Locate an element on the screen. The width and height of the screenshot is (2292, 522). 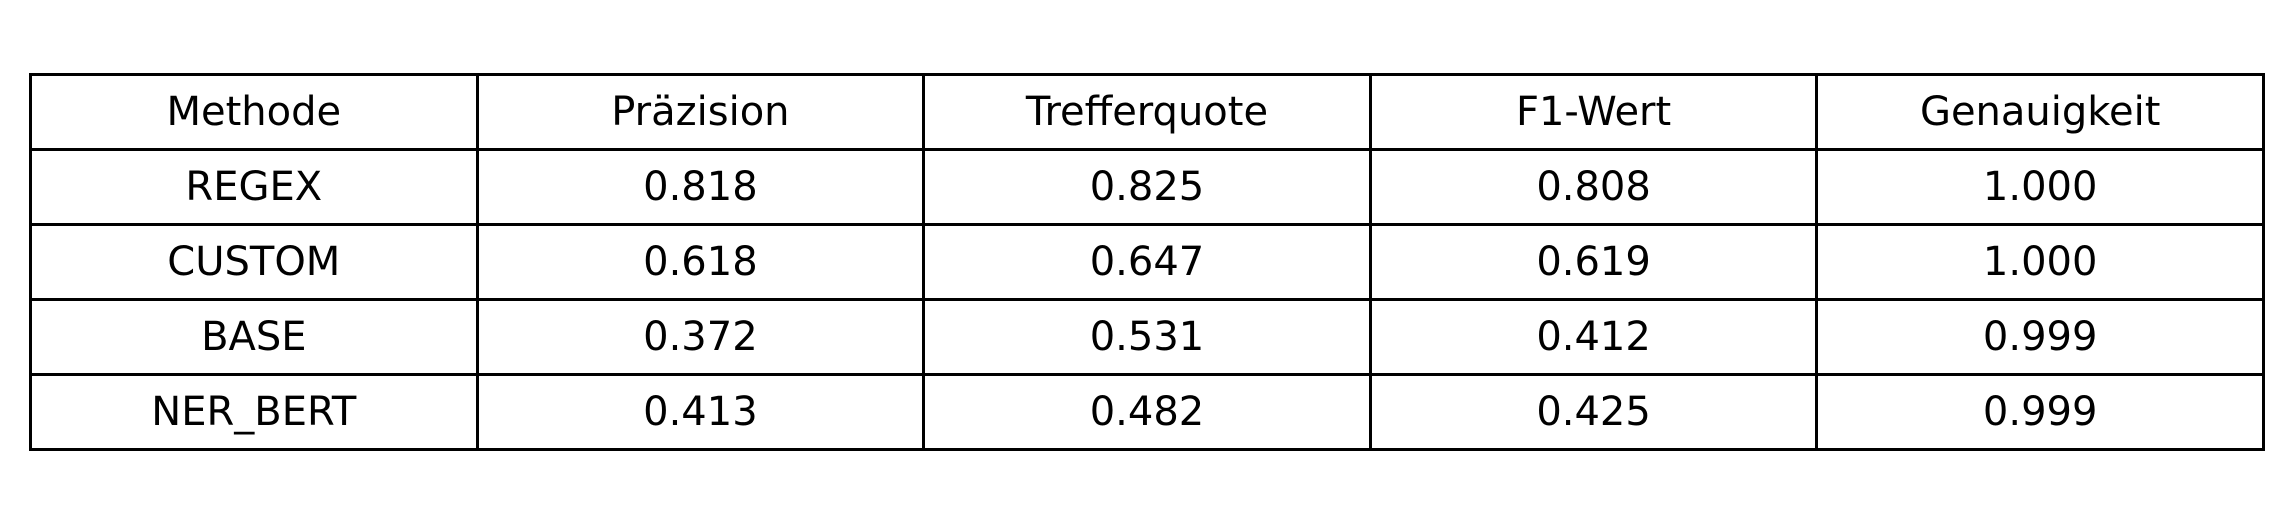
recall-cell: 0.482 is located at coordinates (1147, 412).